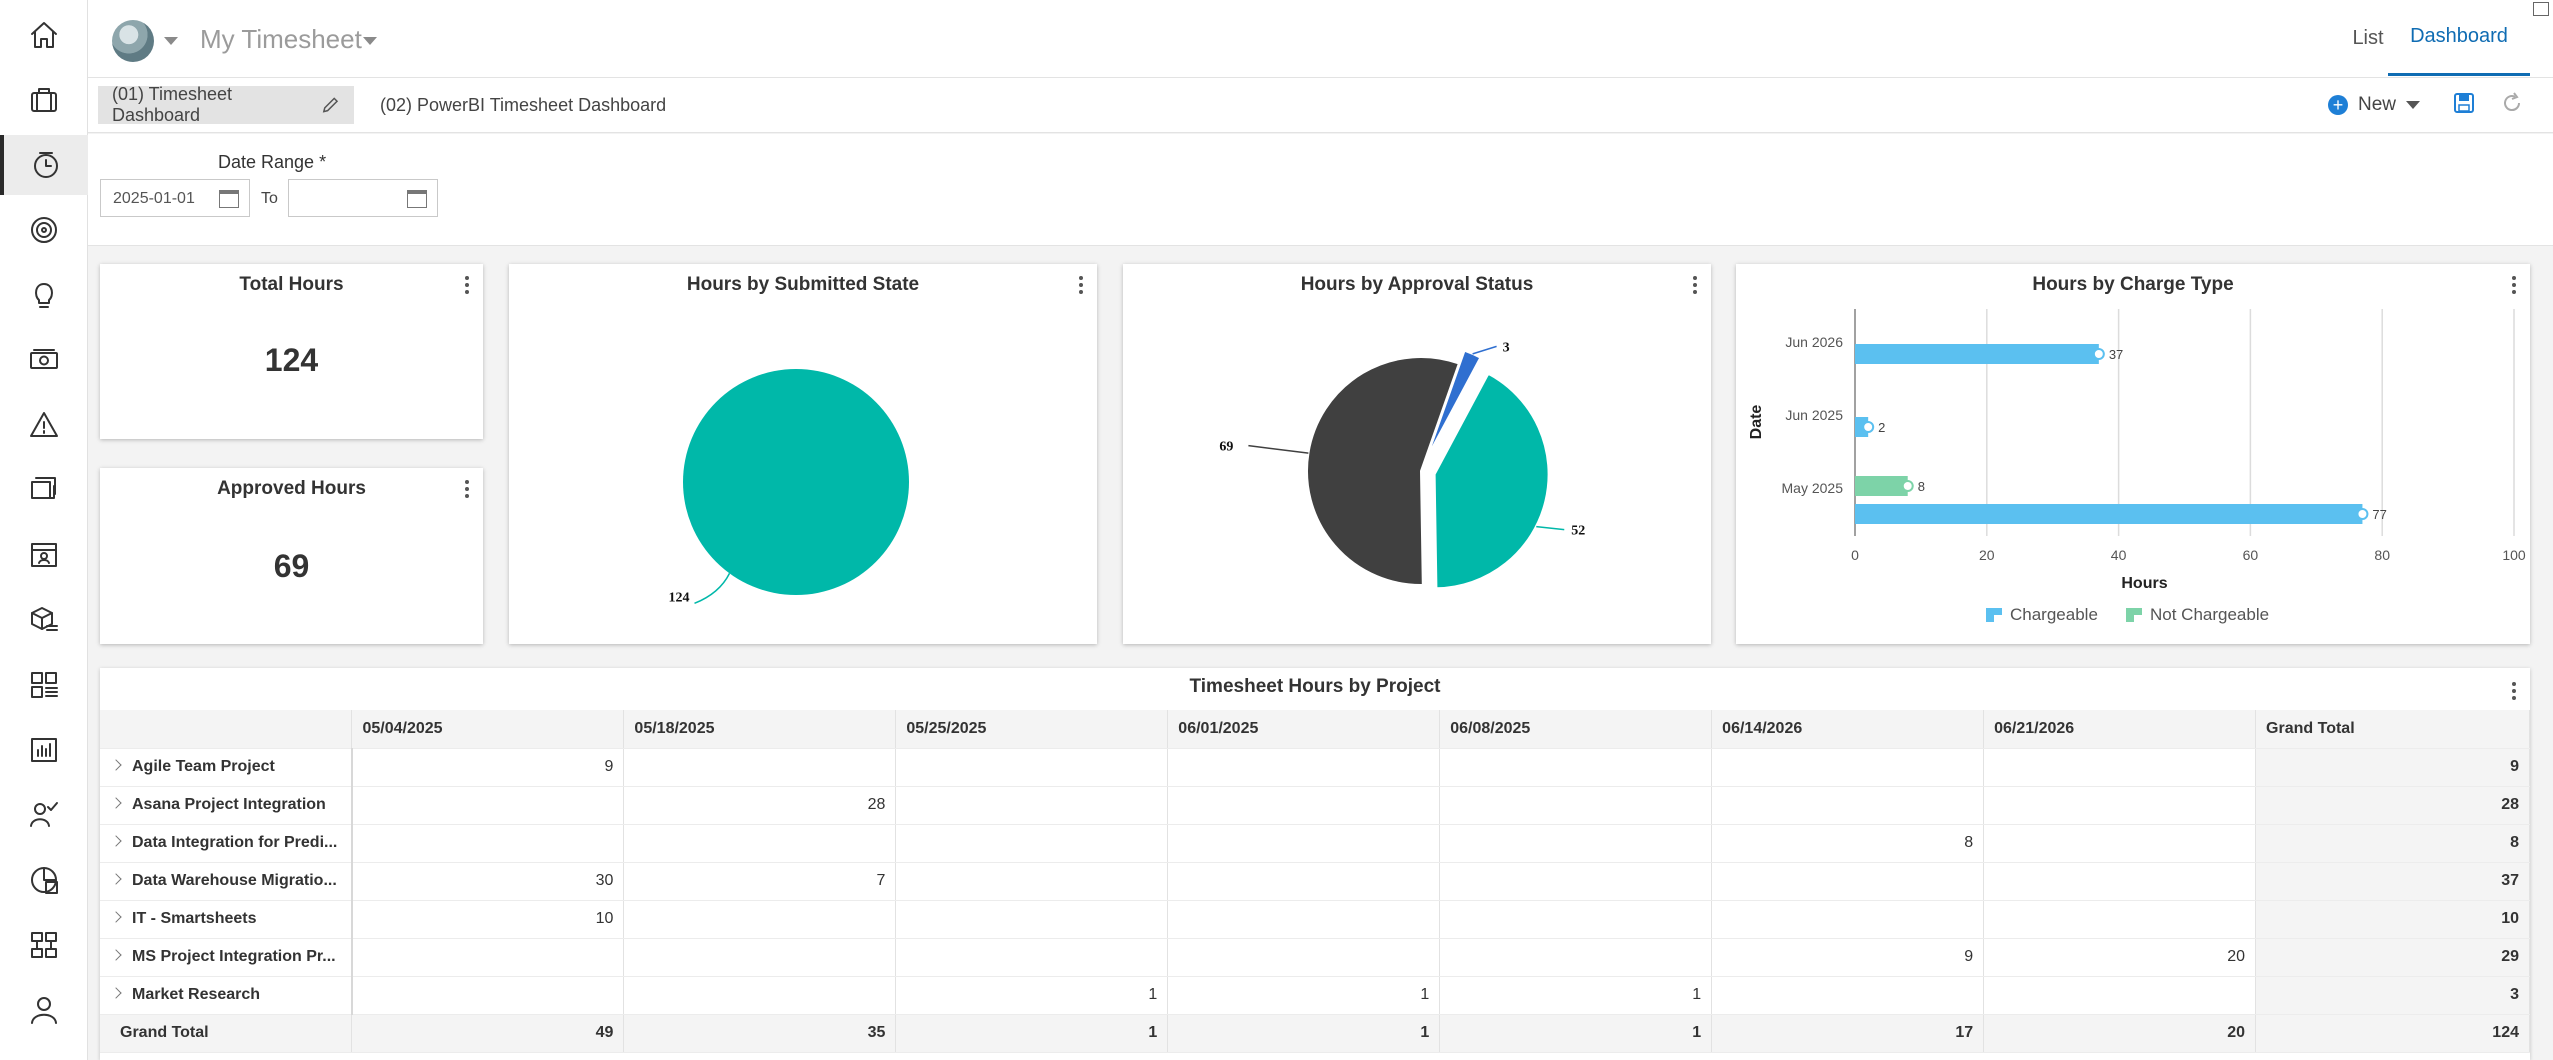 The height and width of the screenshot is (1060, 2553). What do you see at coordinates (44, 685) in the screenshot?
I see `nav-grid-list` at bounding box center [44, 685].